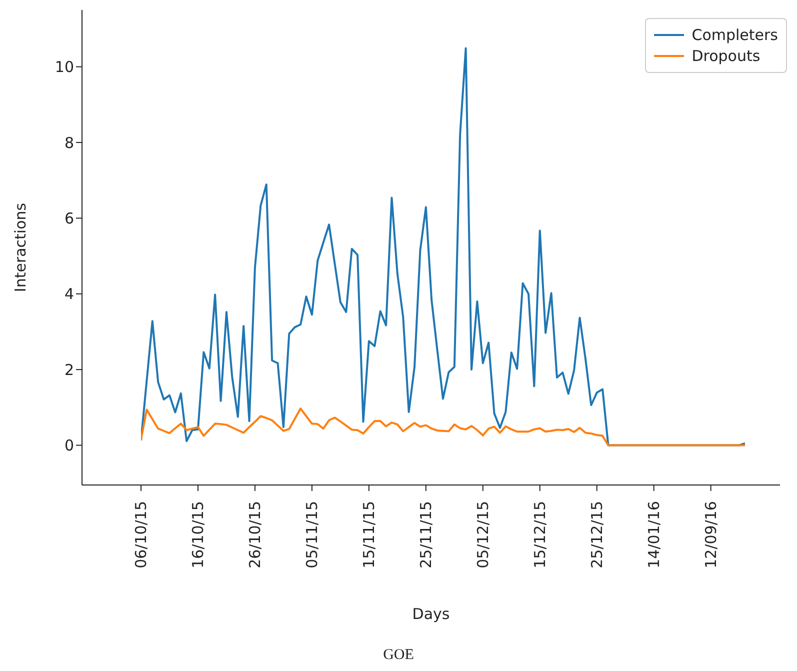  I want to click on x-tick-label: 25/12/15, so click(597, 534).